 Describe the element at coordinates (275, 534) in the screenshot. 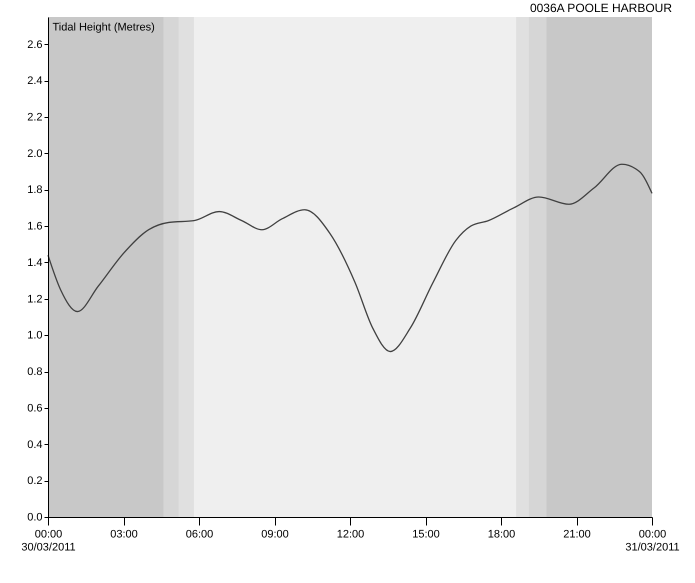

I see `x-tick-label: 09:00` at that location.